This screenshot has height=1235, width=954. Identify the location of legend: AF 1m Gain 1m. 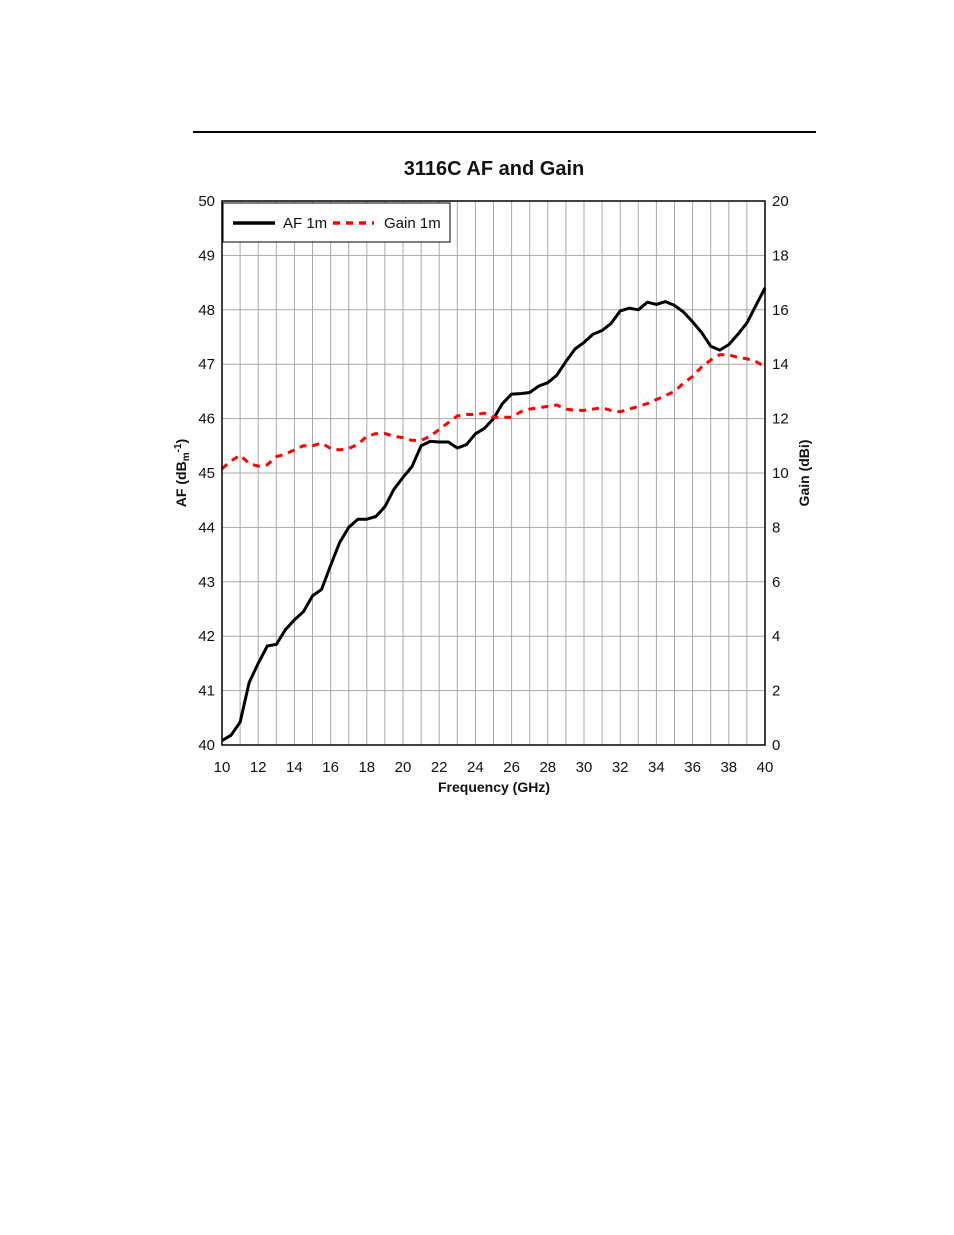
(336, 222).